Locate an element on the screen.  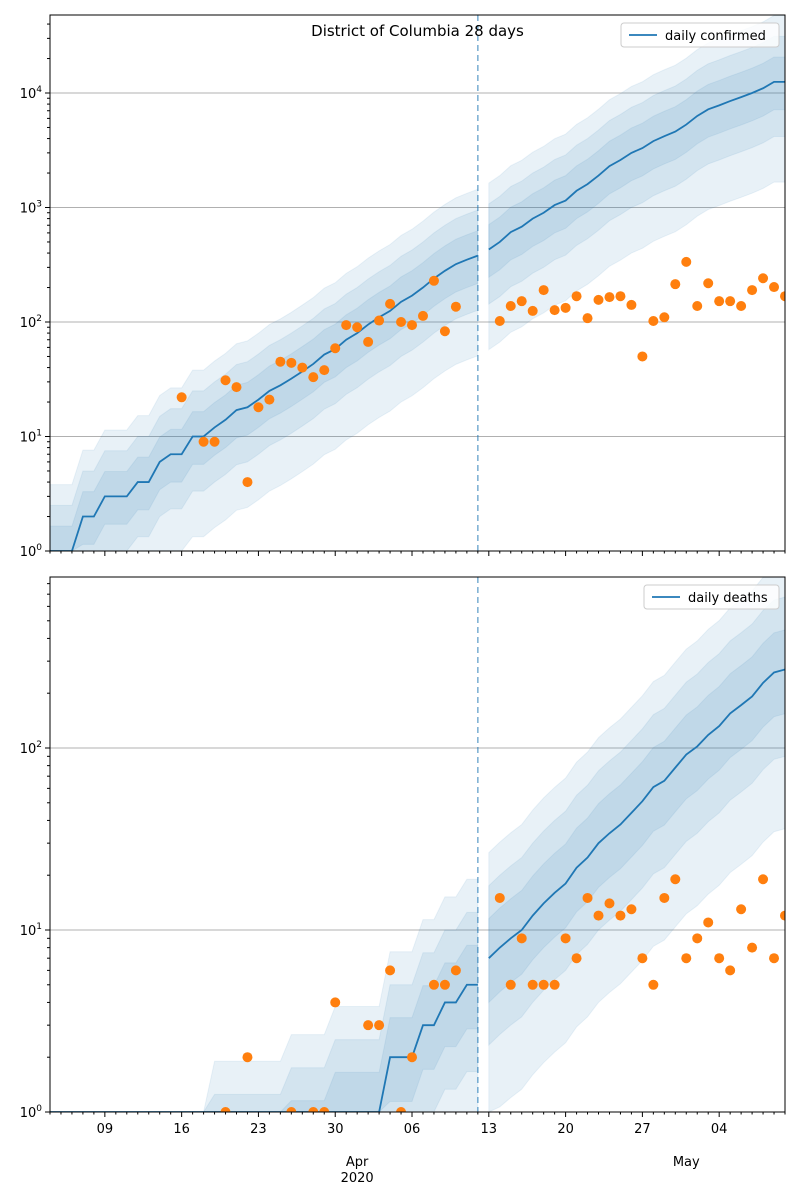
x-tick-label: 04 is located at coordinates (719, 1129).